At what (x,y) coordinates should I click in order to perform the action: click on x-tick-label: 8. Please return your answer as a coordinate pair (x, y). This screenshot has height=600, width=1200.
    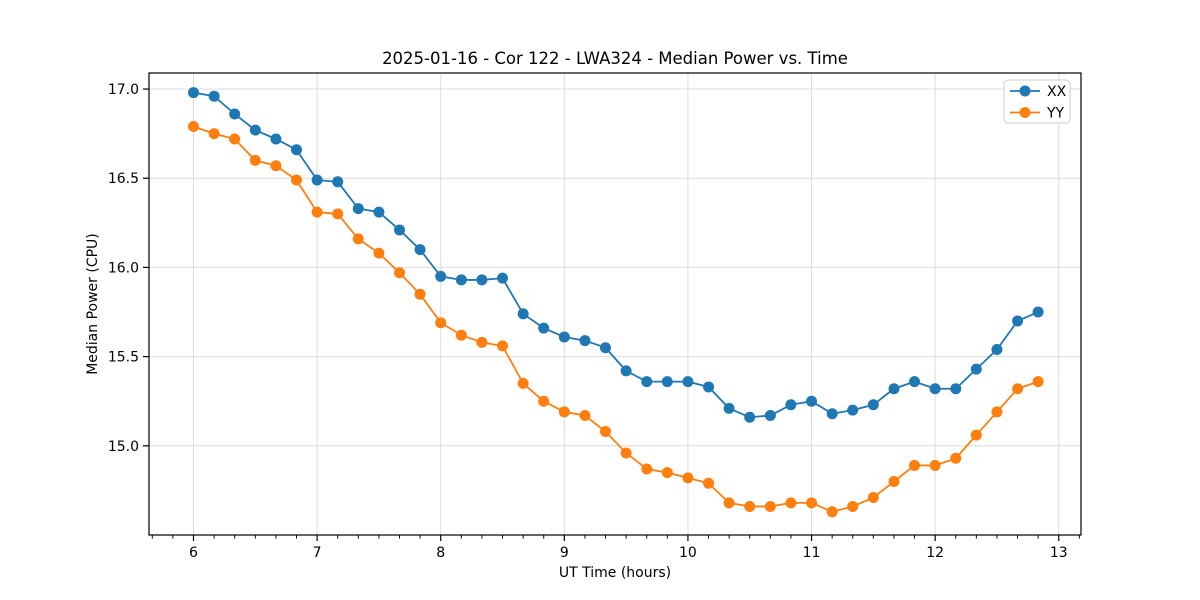
    Looking at the image, I should click on (440, 553).